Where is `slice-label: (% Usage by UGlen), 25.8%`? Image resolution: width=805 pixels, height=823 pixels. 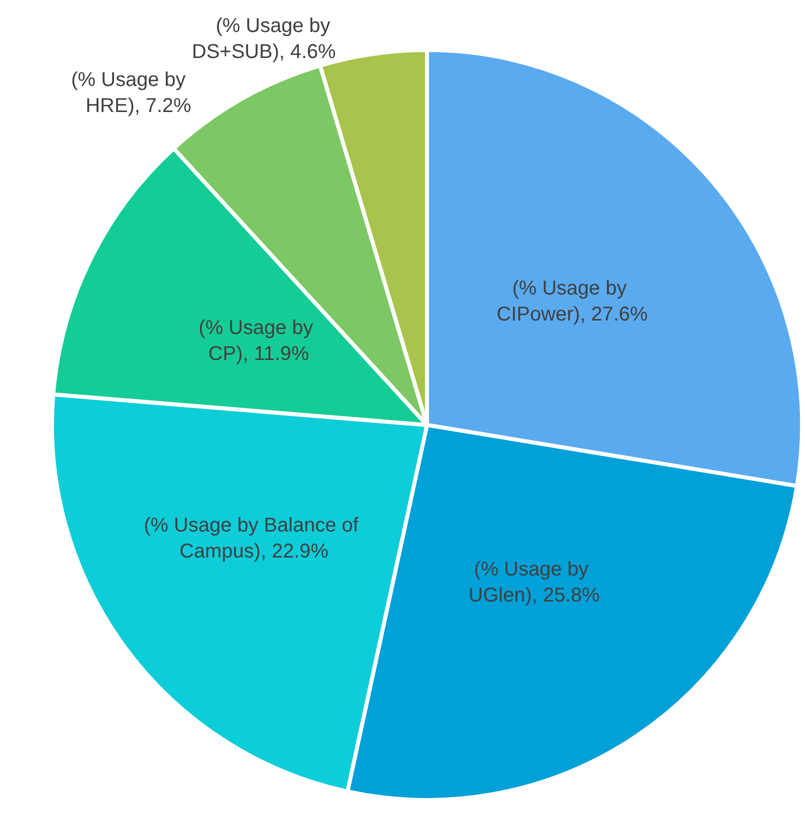
slice-label: (% Usage by UGlen), 25.8% is located at coordinates (534, 582).